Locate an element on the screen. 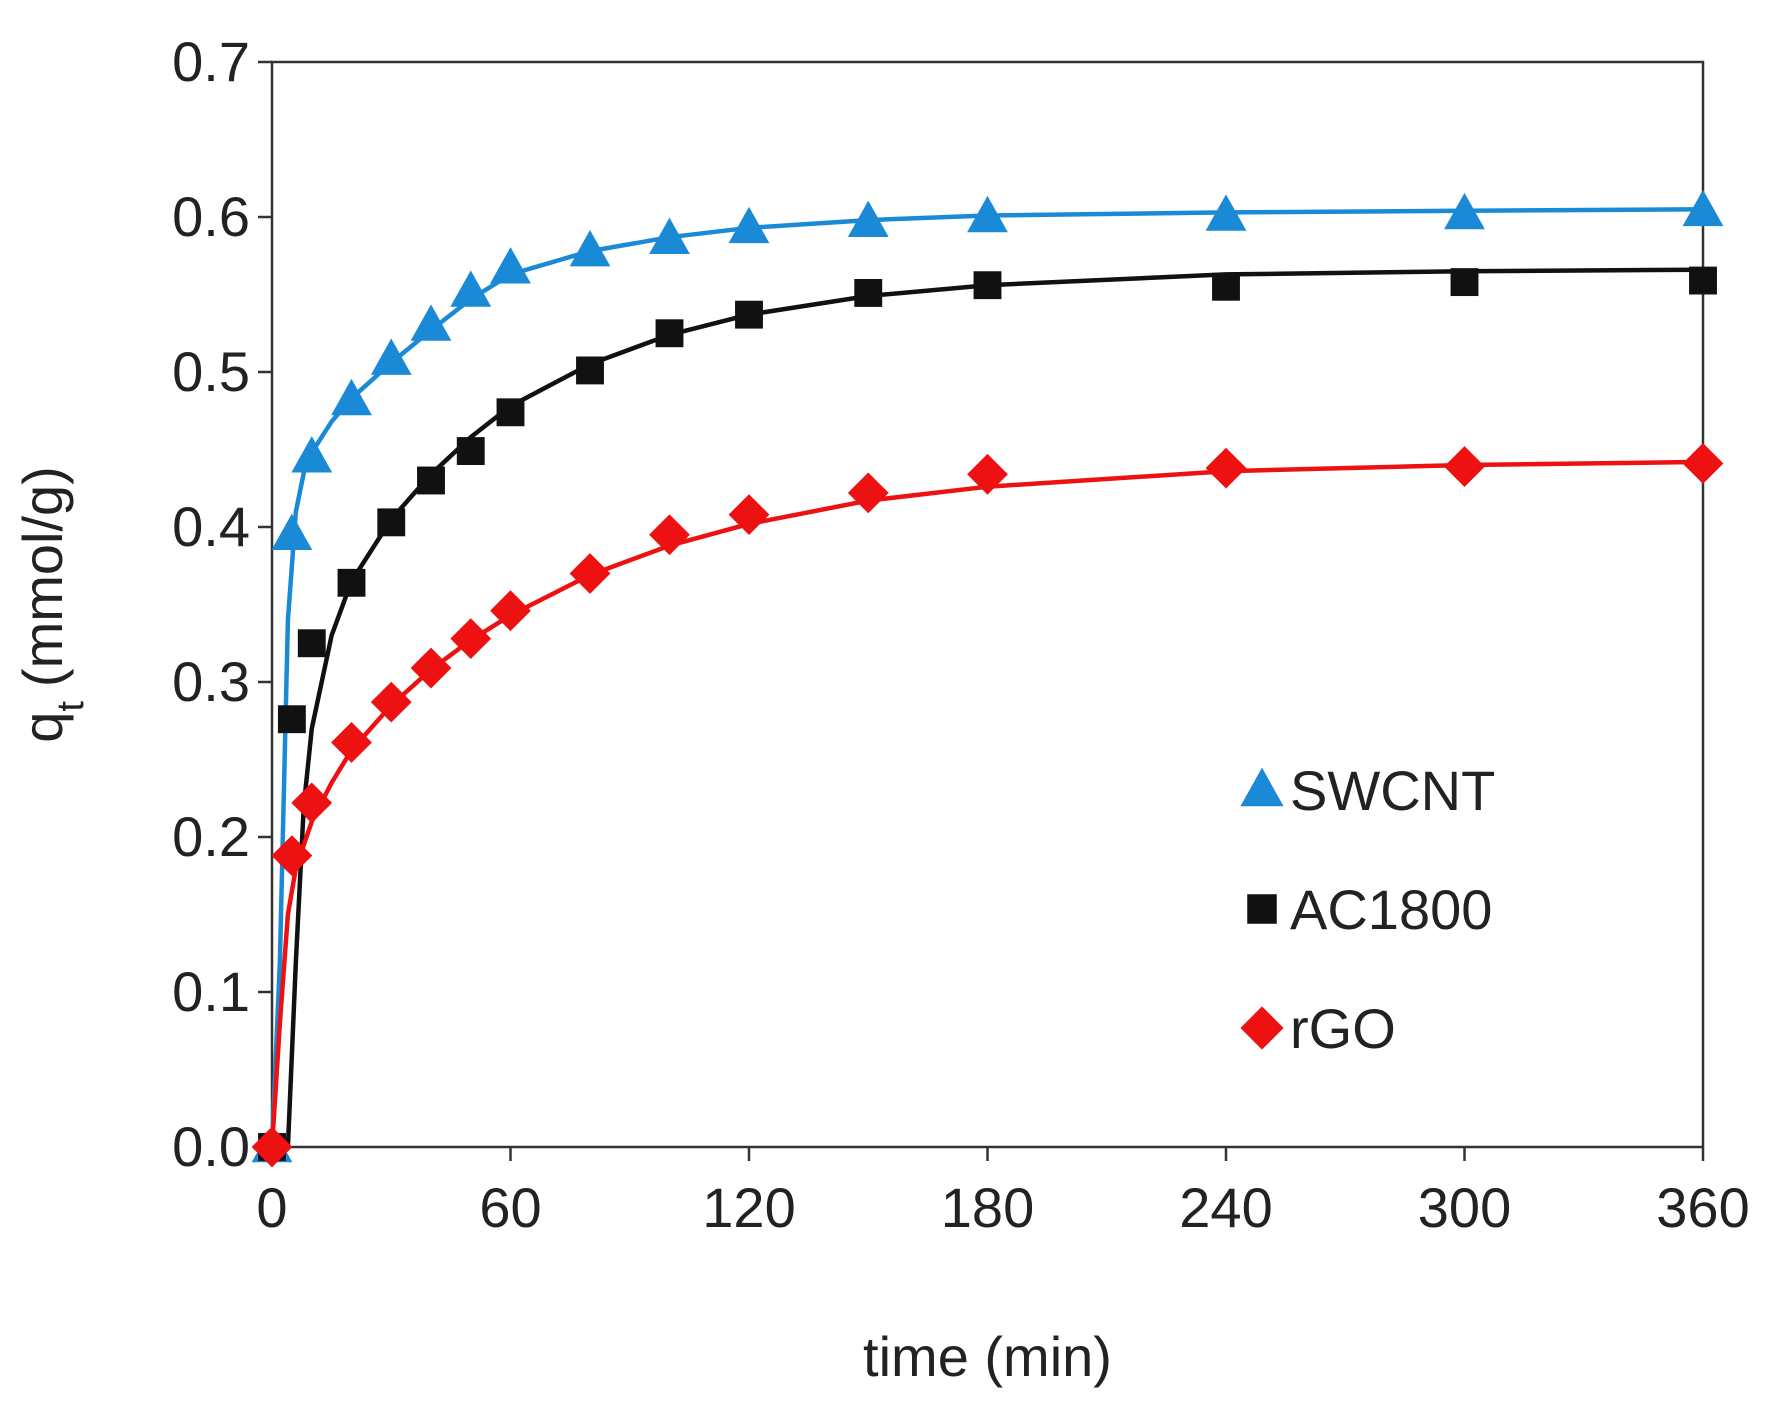  legend: SWCNT AC1800 rGO is located at coordinates (1367, 909).